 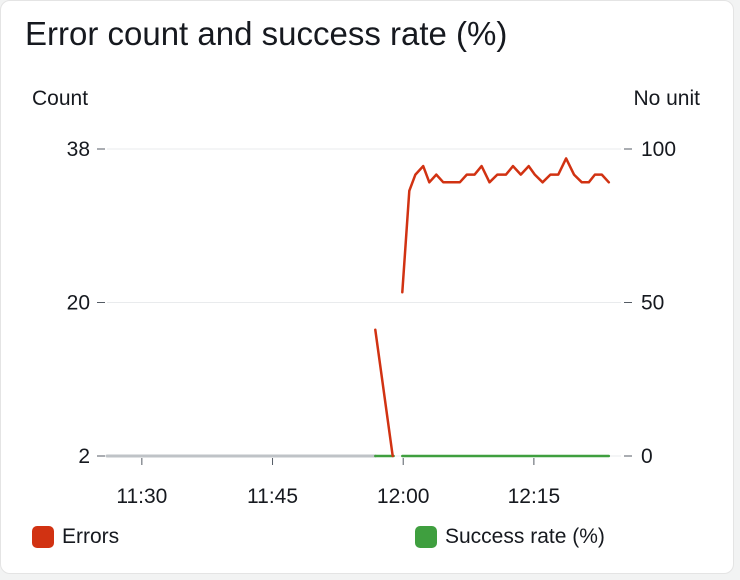 What do you see at coordinates (78, 303) in the screenshot?
I see `left-axis-tick-label: 20` at bounding box center [78, 303].